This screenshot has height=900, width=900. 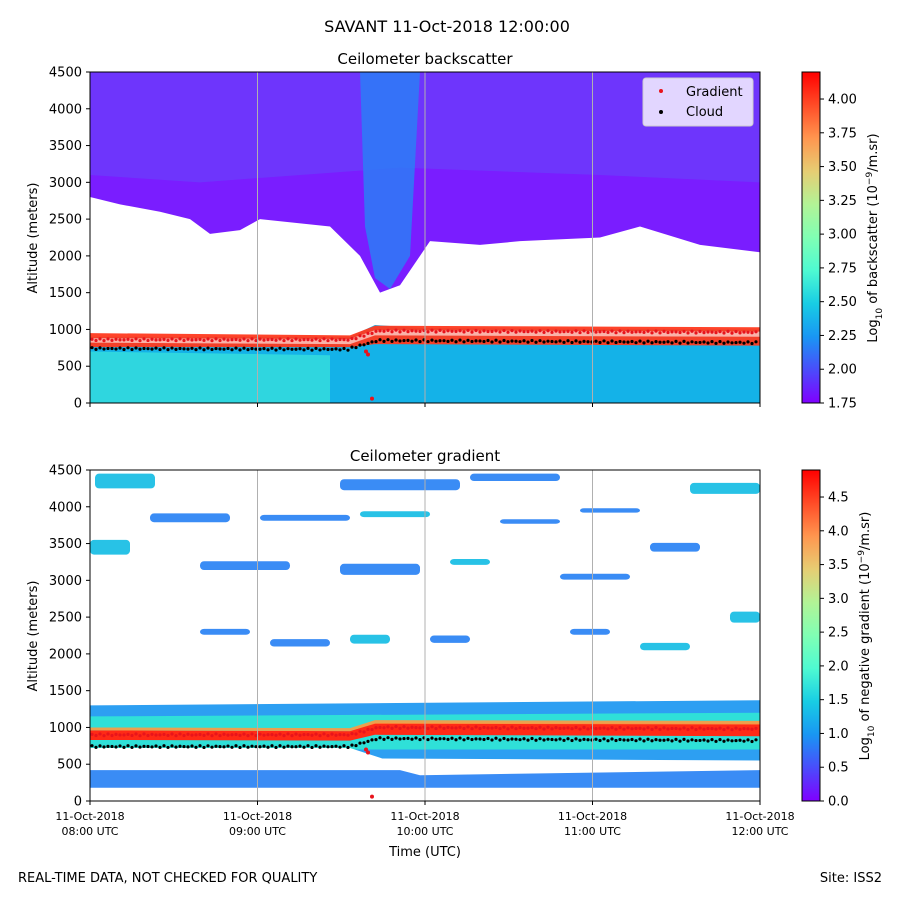 What do you see at coordinates (842, 336) in the screenshot?
I see `colorbar-tick-label: 2.25` at bounding box center [842, 336].